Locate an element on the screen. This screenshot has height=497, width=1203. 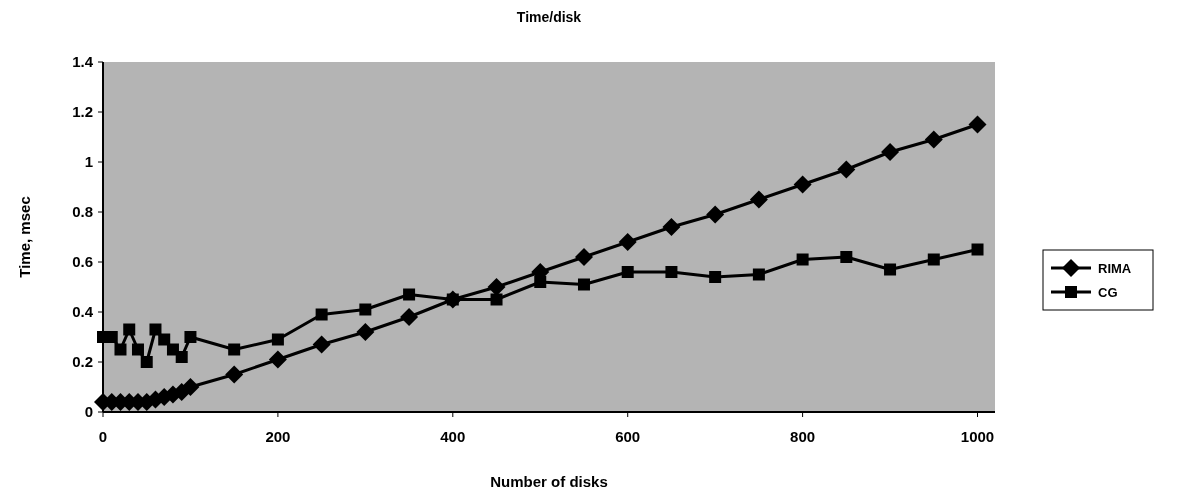
y-tick-label: 1.2 is located at coordinates (82, 111).